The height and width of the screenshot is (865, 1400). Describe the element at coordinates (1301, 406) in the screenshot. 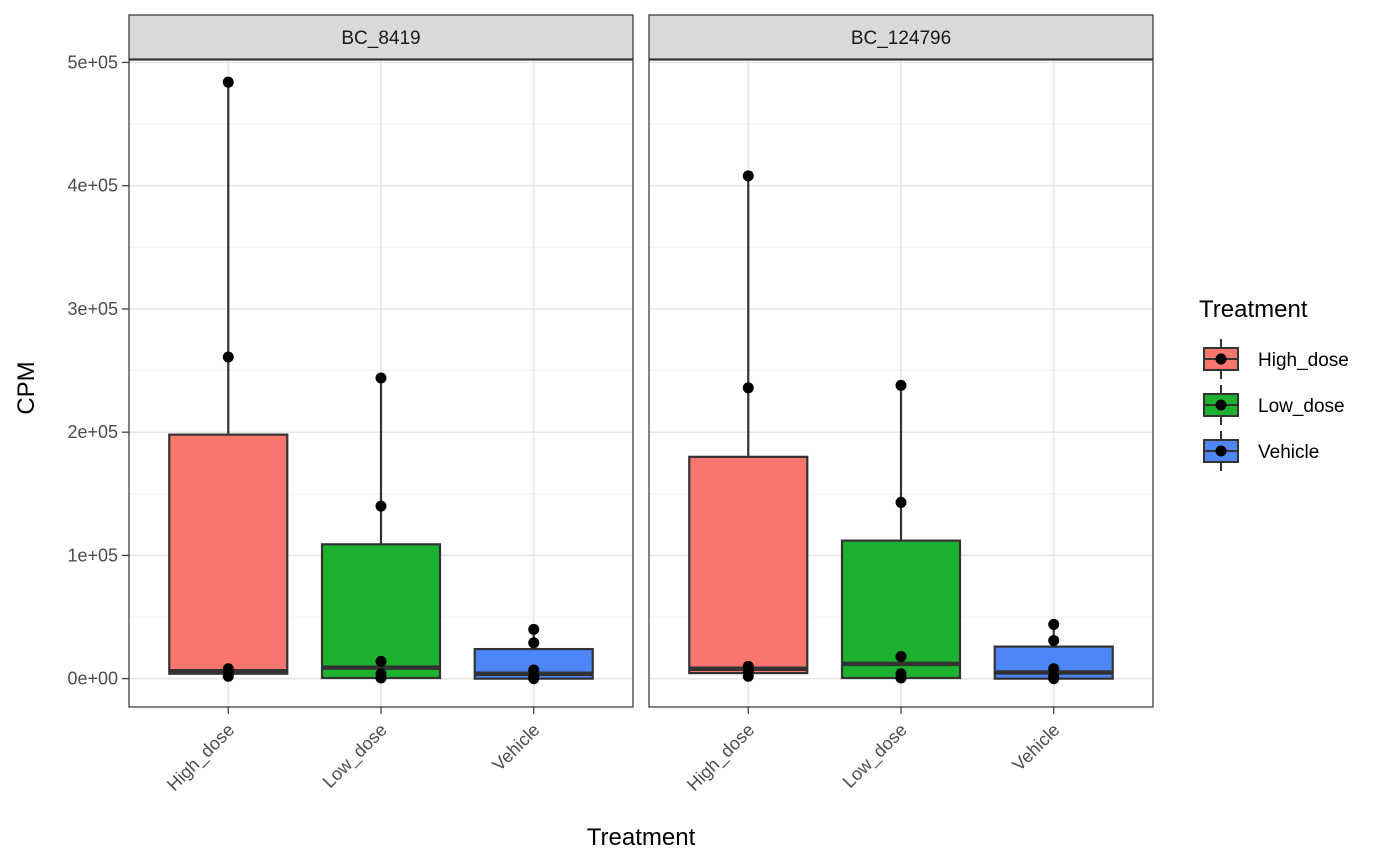

I see `legend-label: Low_dose` at that location.